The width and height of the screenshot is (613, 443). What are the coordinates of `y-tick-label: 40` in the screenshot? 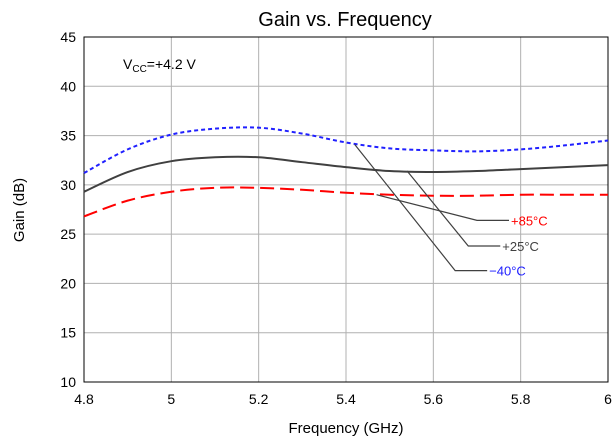 It's located at (68, 86).